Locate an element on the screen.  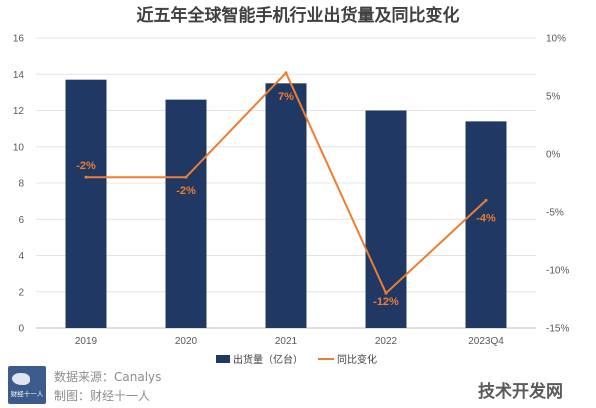
left-axis-tick: 8 is located at coordinates (21, 184).